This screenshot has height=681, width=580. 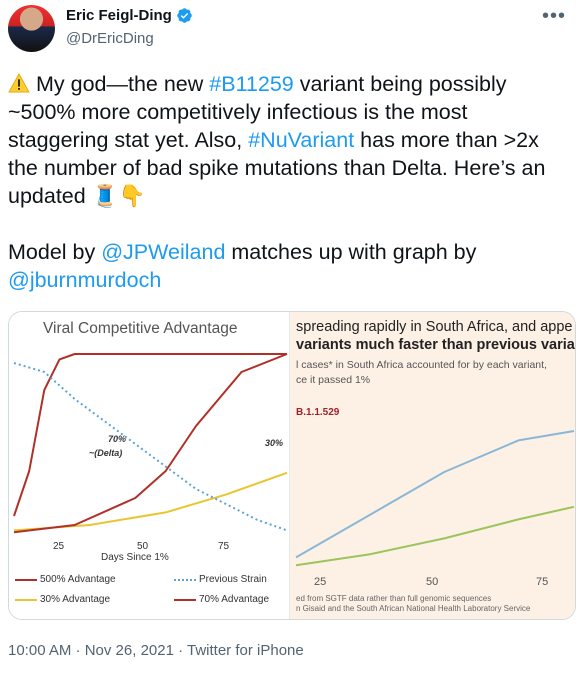 What do you see at coordinates (106, 453) in the screenshot?
I see `annotation-delta: ~(Delta)` at bounding box center [106, 453].